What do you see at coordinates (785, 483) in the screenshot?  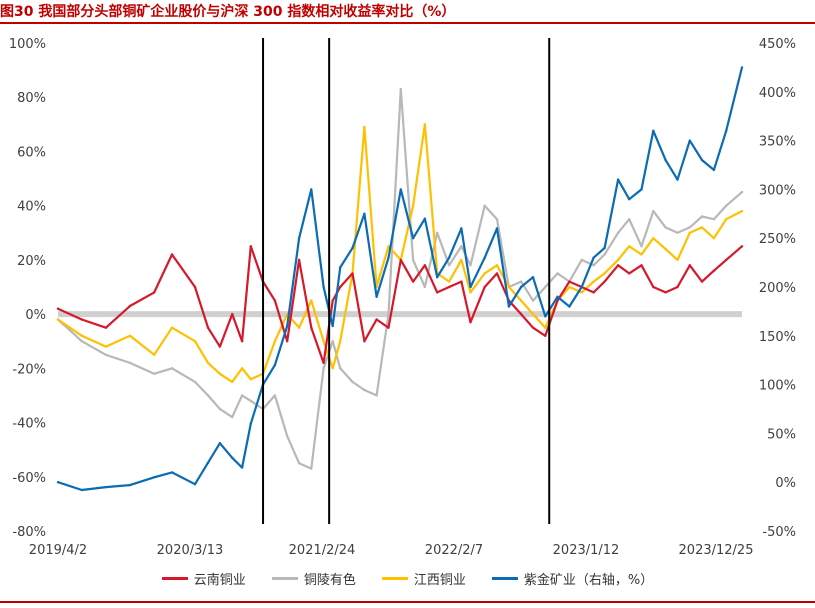 I see `y2-tick-label: 0%` at bounding box center [785, 483].